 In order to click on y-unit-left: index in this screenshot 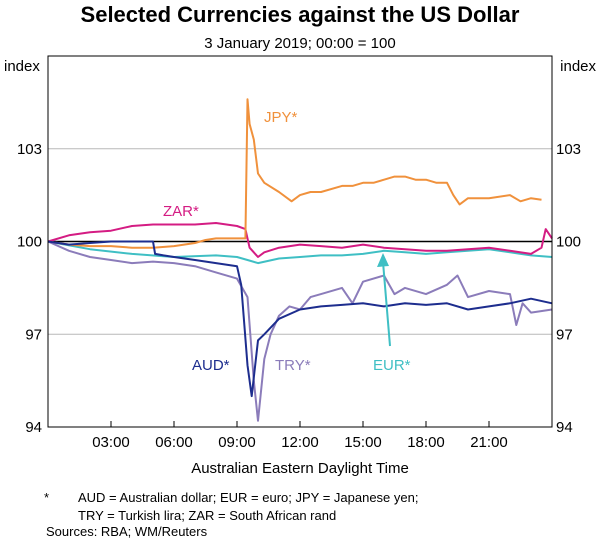, I will do `click(22, 66)`.